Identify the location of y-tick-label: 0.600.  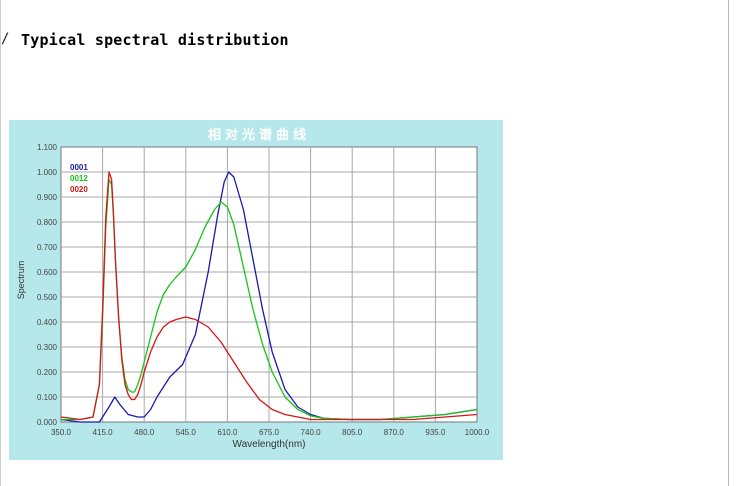
(47, 272).